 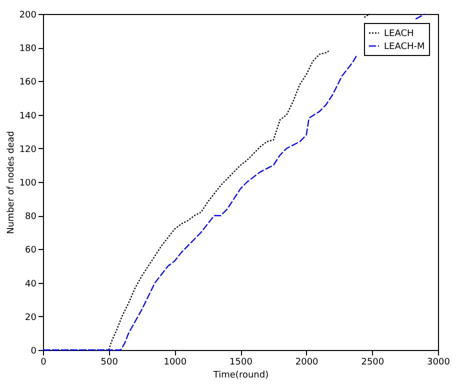 I want to click on y-tick-label: 180, so click(x=28, y=49).